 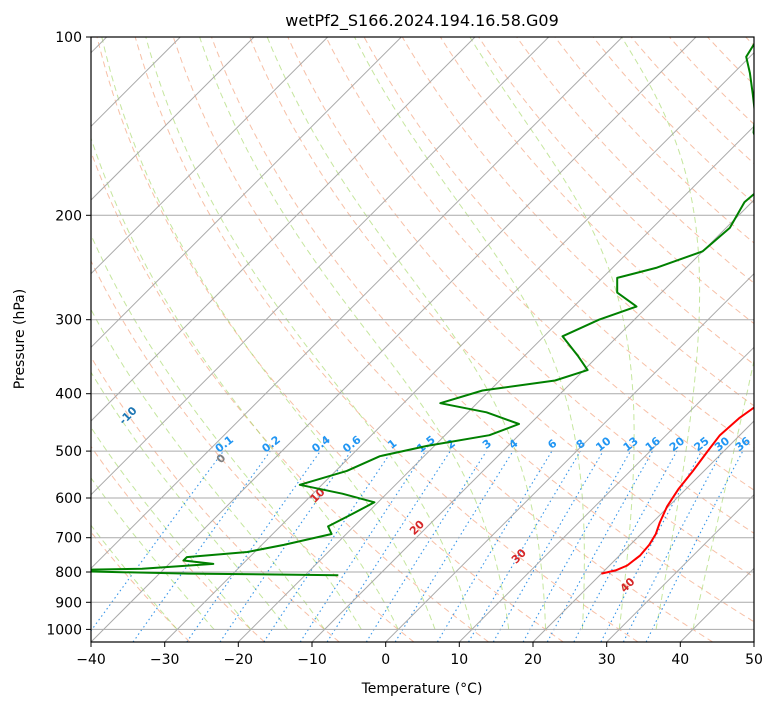 What do you see at coordinates (312, 660) in the screenshot?
I see `x-tick-label: −10` at bounding box center [312, 660].